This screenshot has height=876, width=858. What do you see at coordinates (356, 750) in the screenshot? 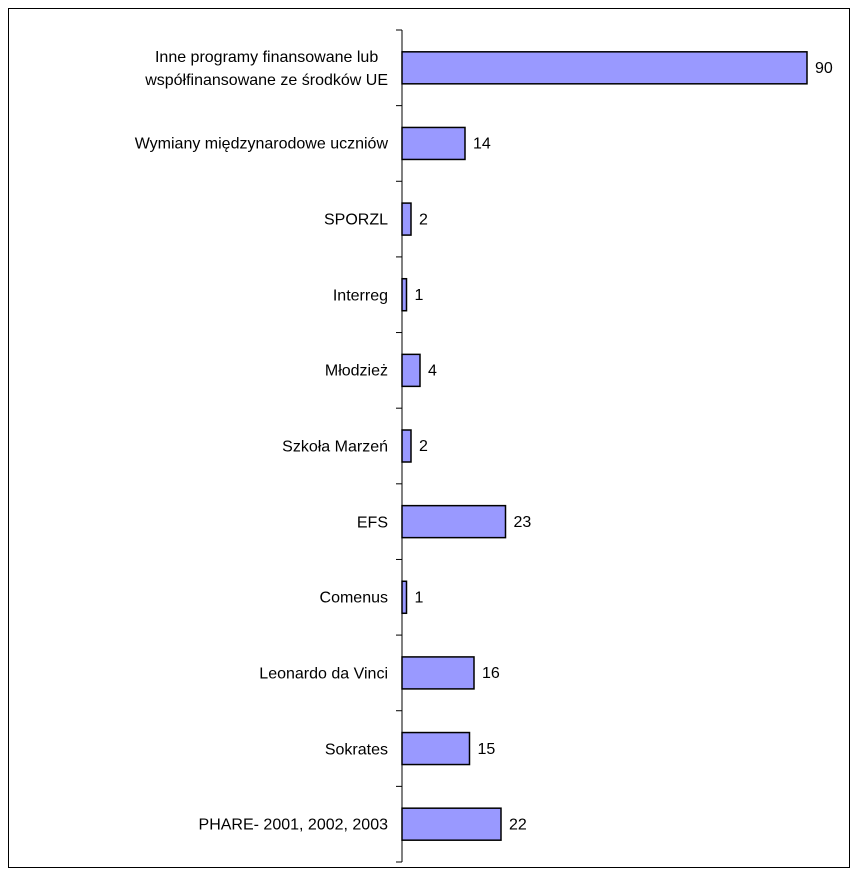
I see `category-label: Sokrates` at bounding box center [356, 750].